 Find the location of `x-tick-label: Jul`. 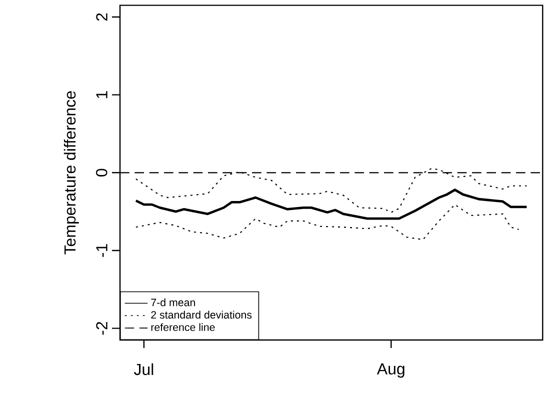

x-tick-label: Jul is located at coordinates (144, 369).